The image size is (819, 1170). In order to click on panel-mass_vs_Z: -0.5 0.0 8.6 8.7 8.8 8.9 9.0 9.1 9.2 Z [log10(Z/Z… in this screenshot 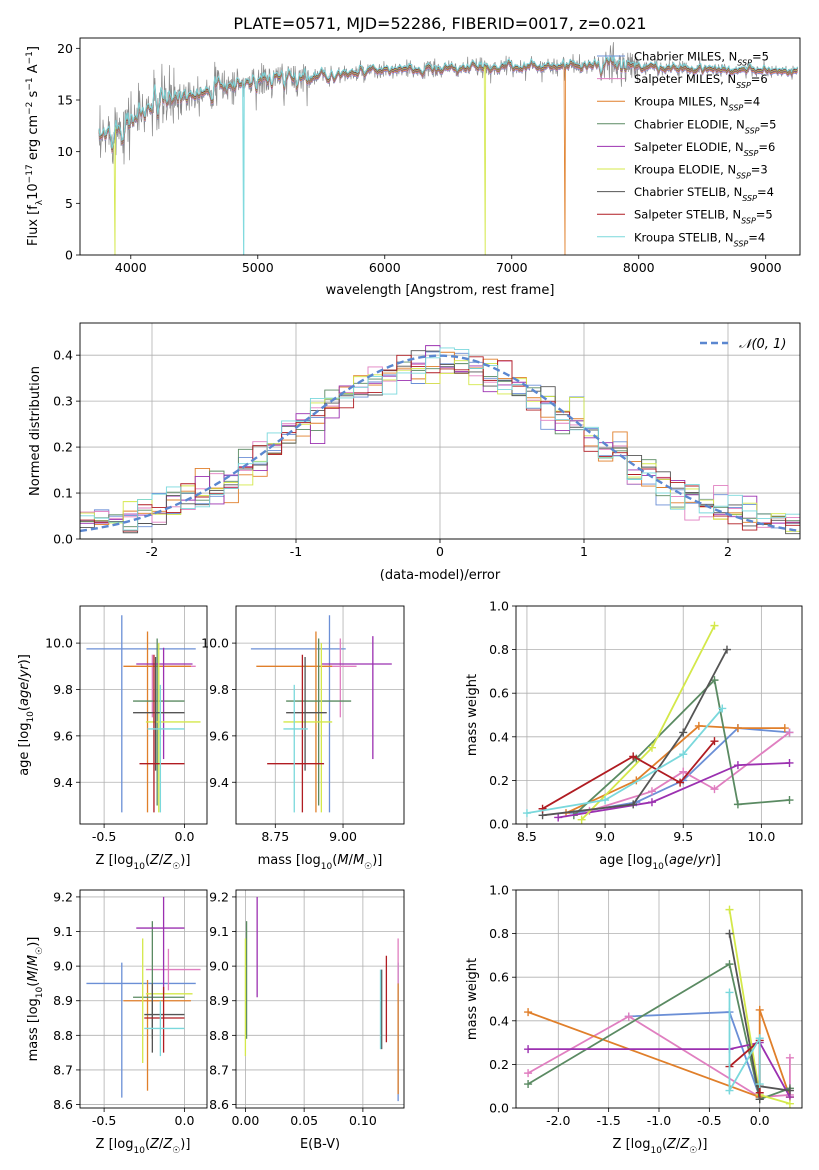, I will do `click(117, 1022)`.